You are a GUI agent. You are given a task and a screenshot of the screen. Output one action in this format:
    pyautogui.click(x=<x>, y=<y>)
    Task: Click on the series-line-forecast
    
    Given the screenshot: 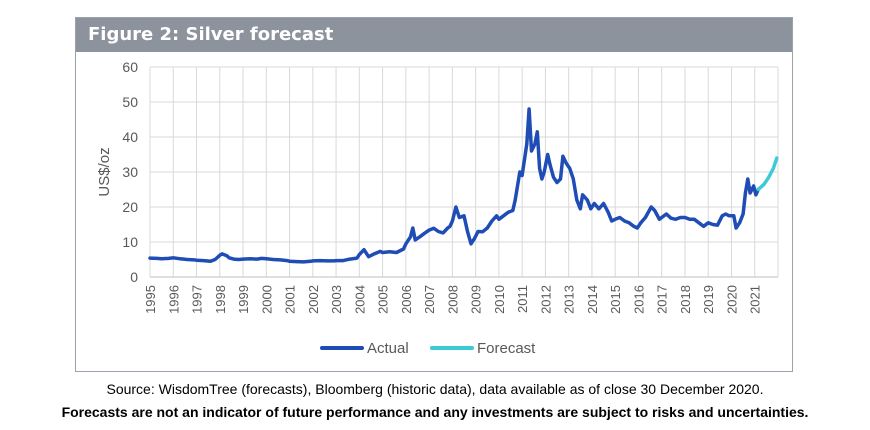 What is the action you would take?
    pyautogui.click(x=767, y=174)
    